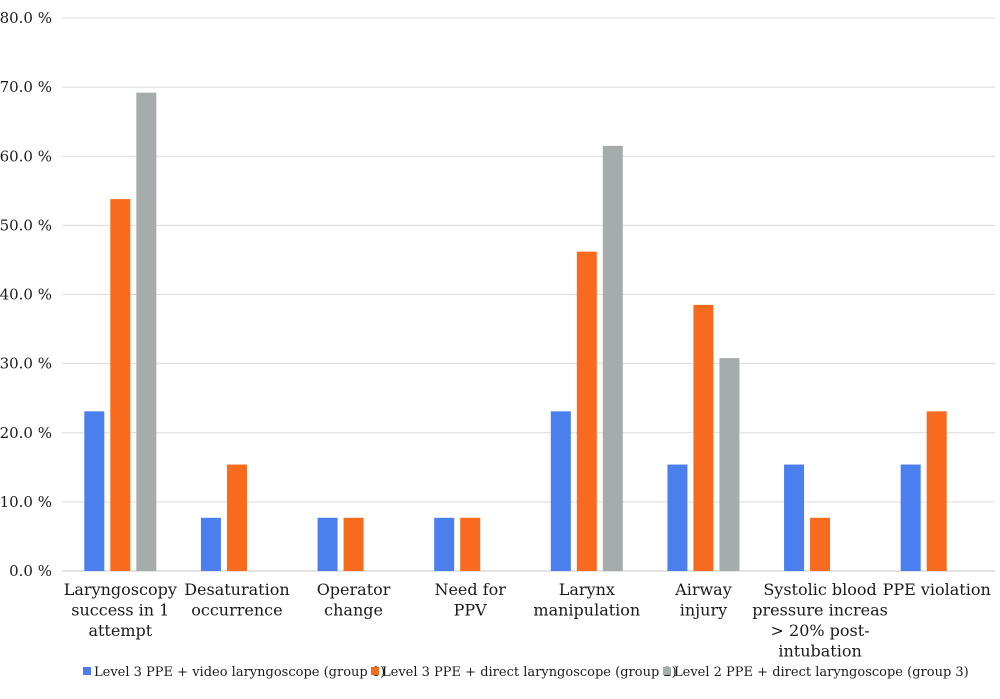  I want to click on x-category-label: Desaturation, so click(236, 589).